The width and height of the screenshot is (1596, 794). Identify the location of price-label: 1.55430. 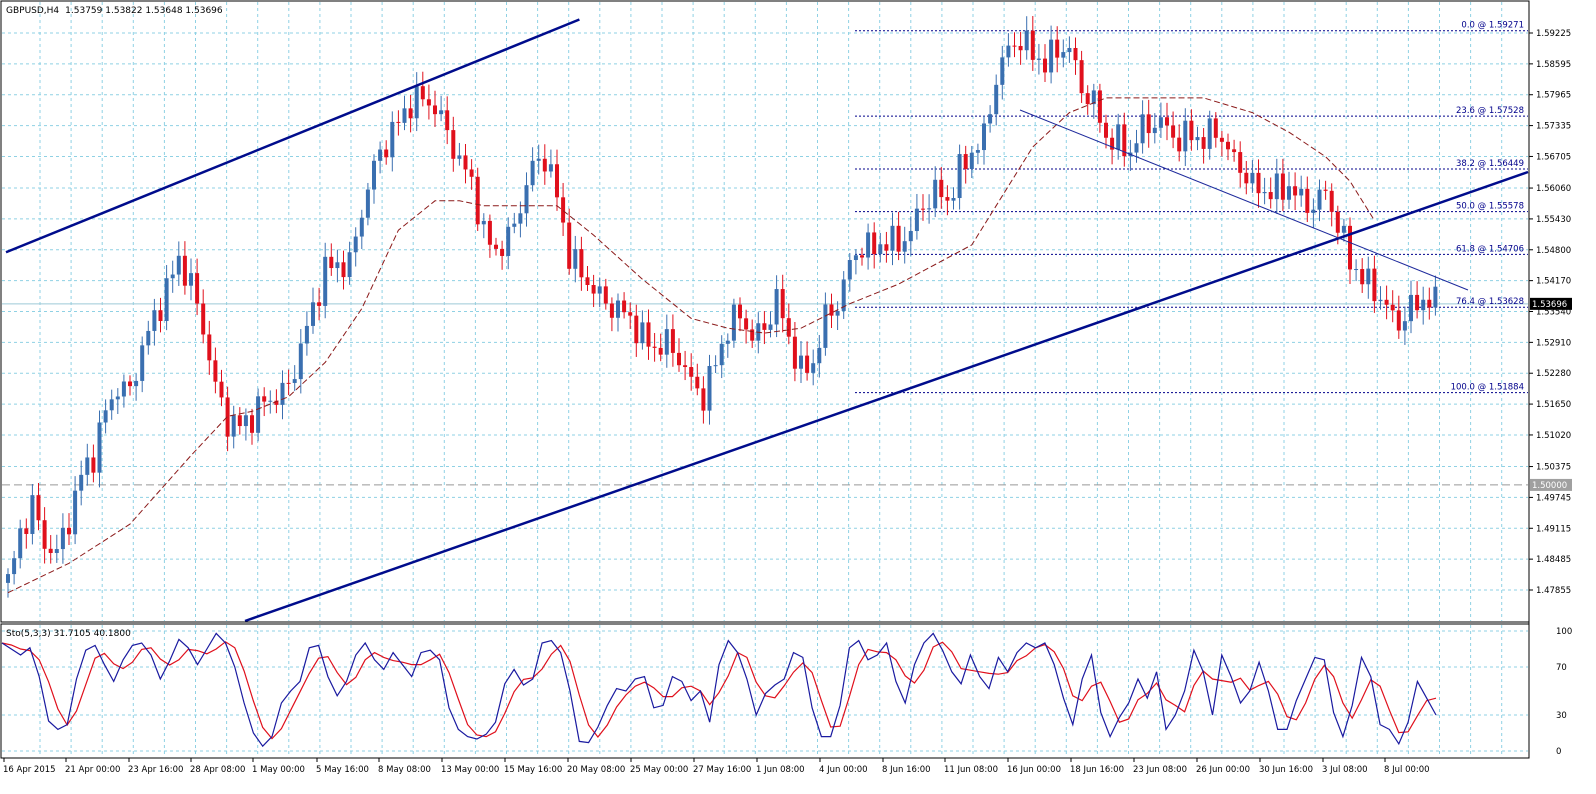
(1553, 220).